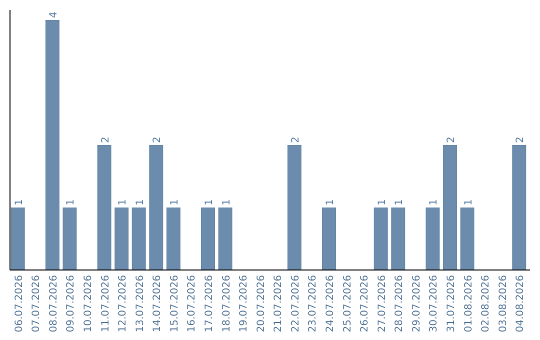  Describe the element at coordinates (400, 303) in the screenshot. I see `x-tick-label: 28.07.2026` at that location.